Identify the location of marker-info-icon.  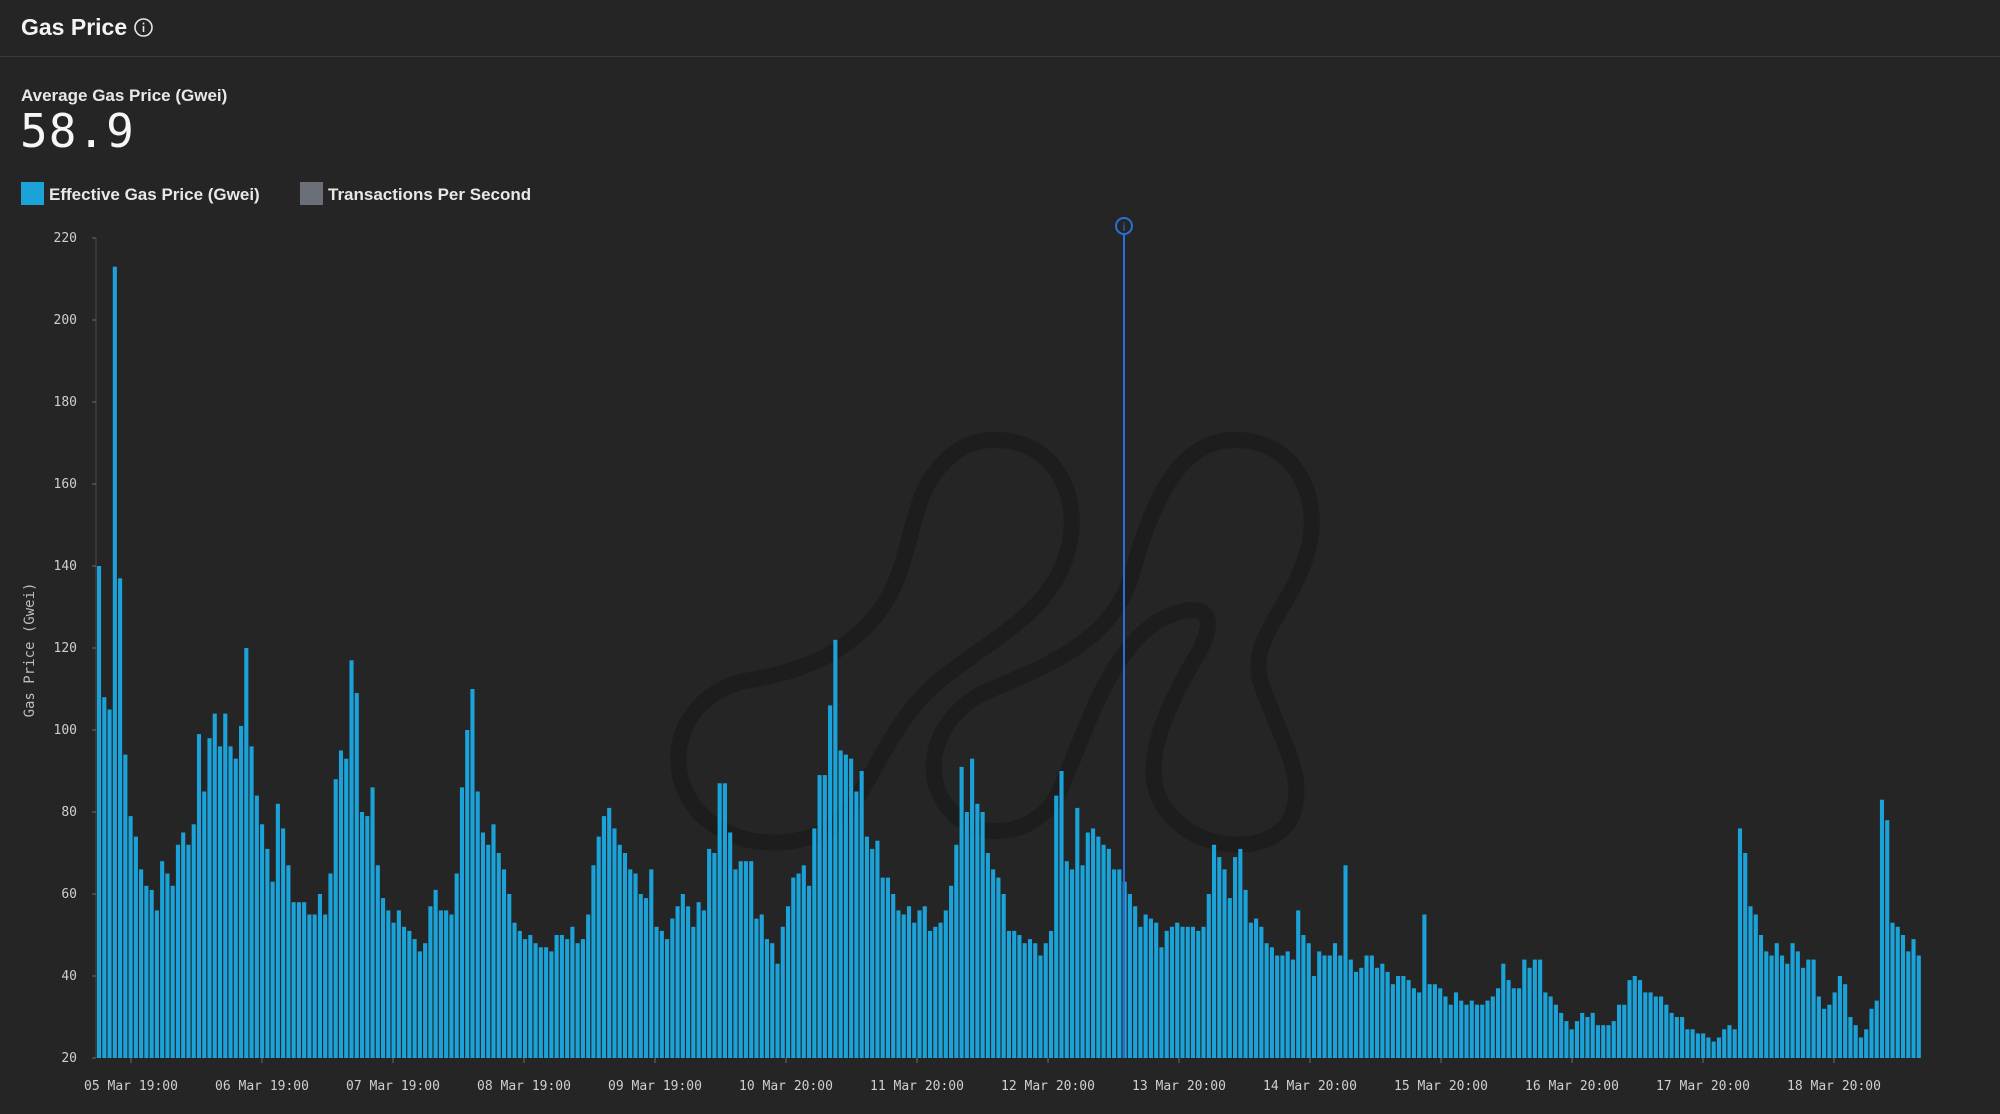
(1124, 226).